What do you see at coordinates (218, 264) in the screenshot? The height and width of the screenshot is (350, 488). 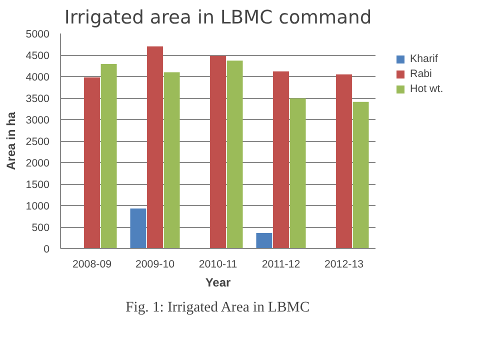 I see `x-tick-label: 2010-11` at bounding box center [218, 264].